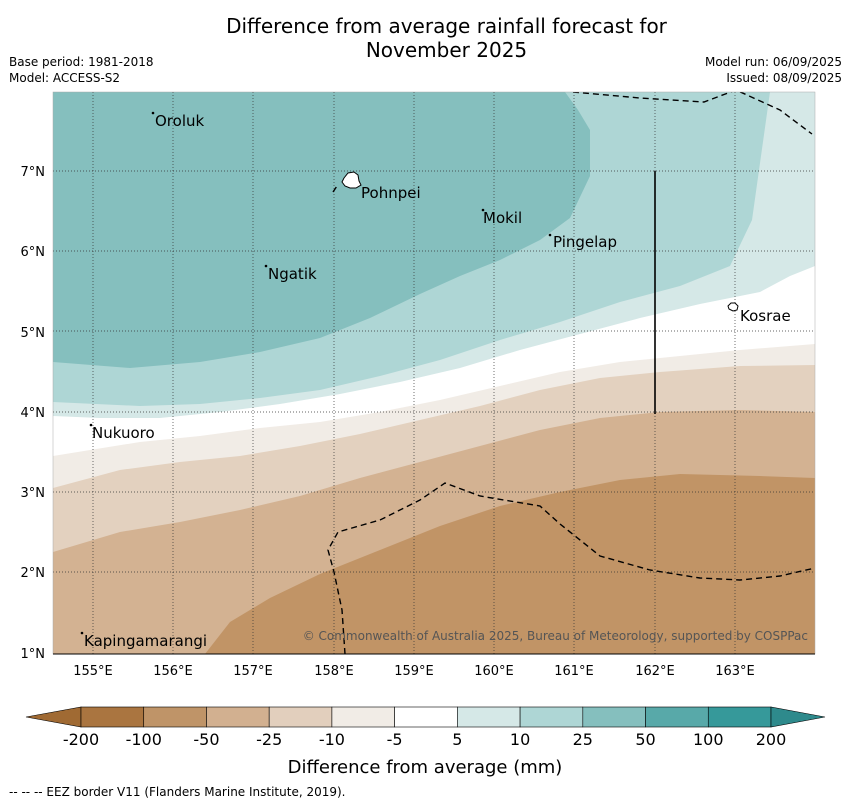  I want to click on model-name: Model: ACCESS-S2, so click(65, 78).